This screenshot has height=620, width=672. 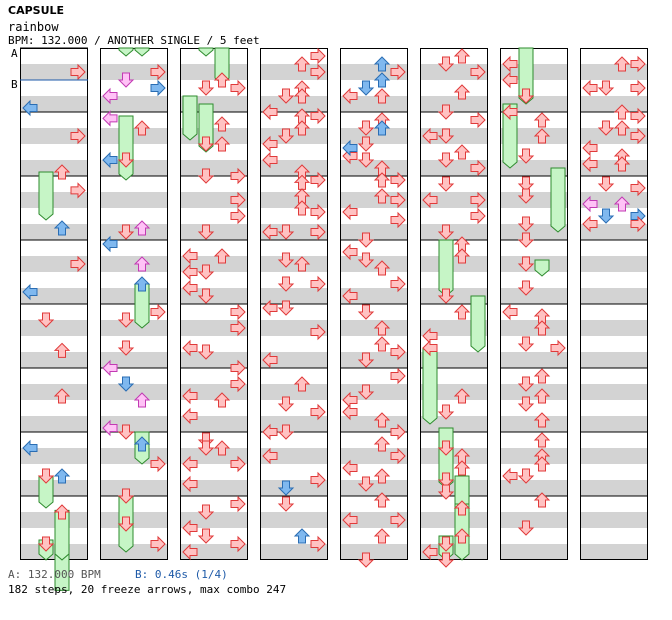 What do you see at coordinates (14, 84) in the screenshot?
I see `marker-b-label: B` at bounding box center [14, 84].